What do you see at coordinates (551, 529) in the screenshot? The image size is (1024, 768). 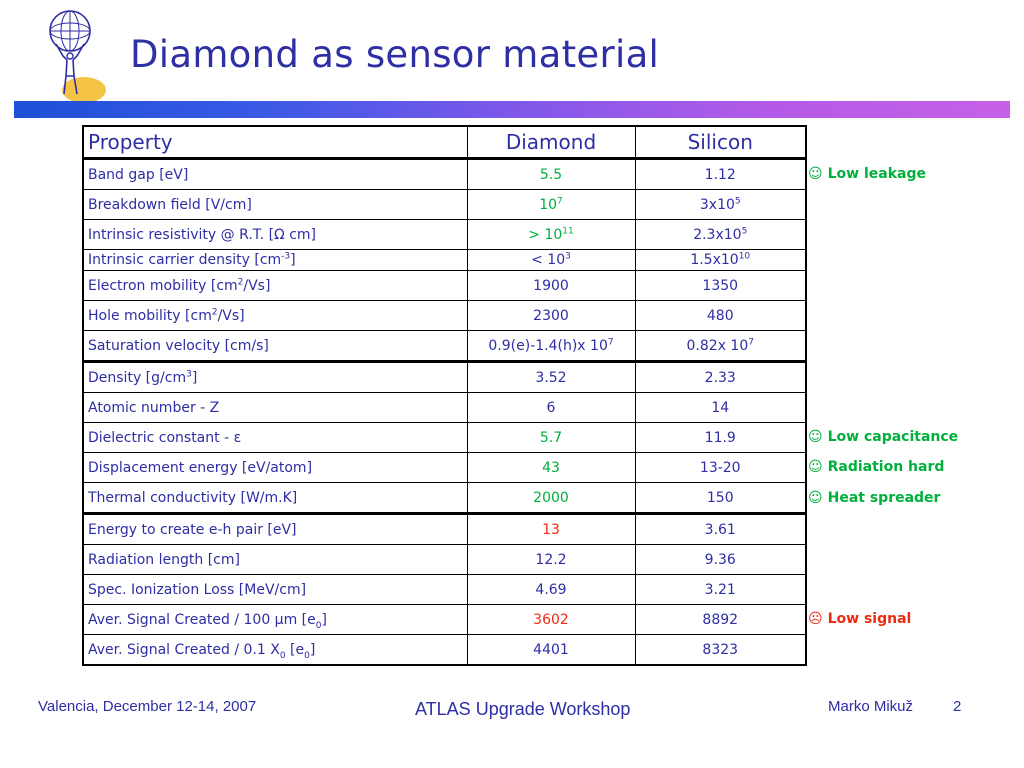 I see `cell-diamond: 13` at bounding box center [551, 529].